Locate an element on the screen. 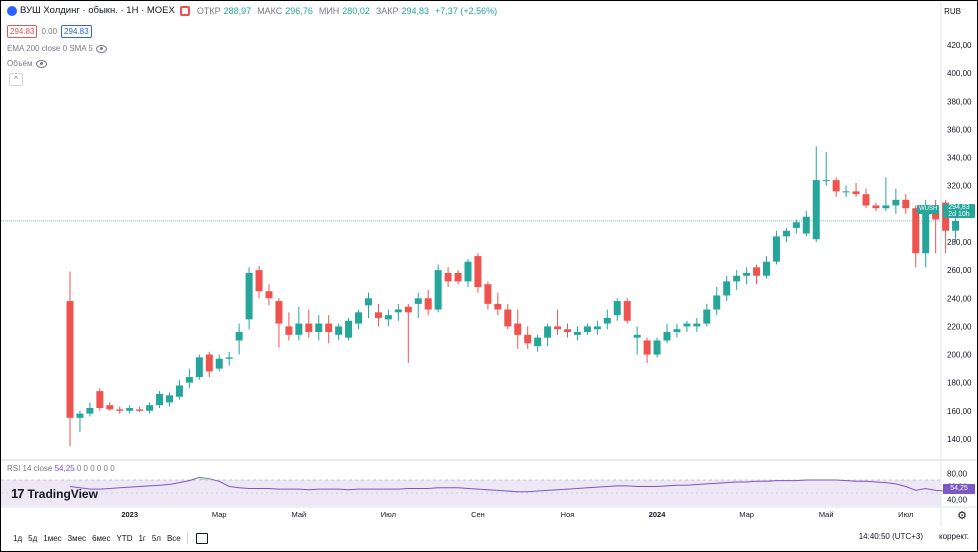  volume-indicator-legend: Объём is located at coordinates (27, 63).